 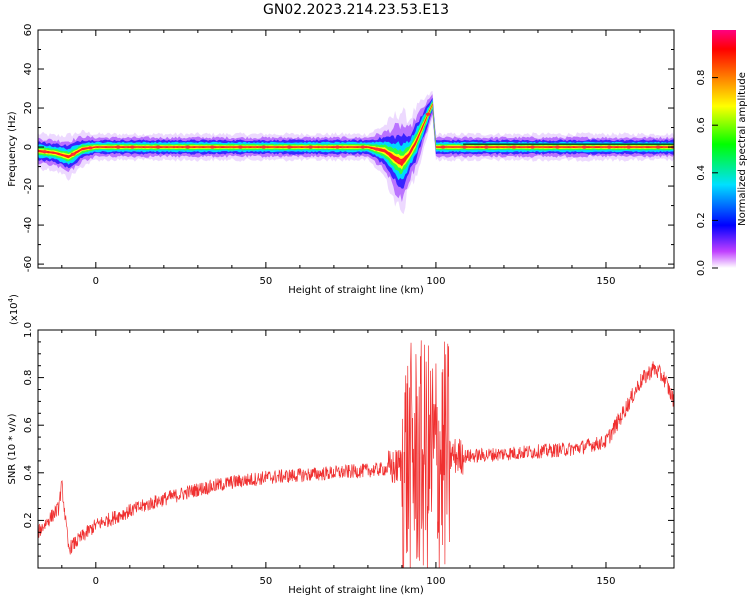 What do you see at coordinates (14, 313) in the screenshot?
I see `snr-multiplier-base: (x10` at bounding box center [14, 313].